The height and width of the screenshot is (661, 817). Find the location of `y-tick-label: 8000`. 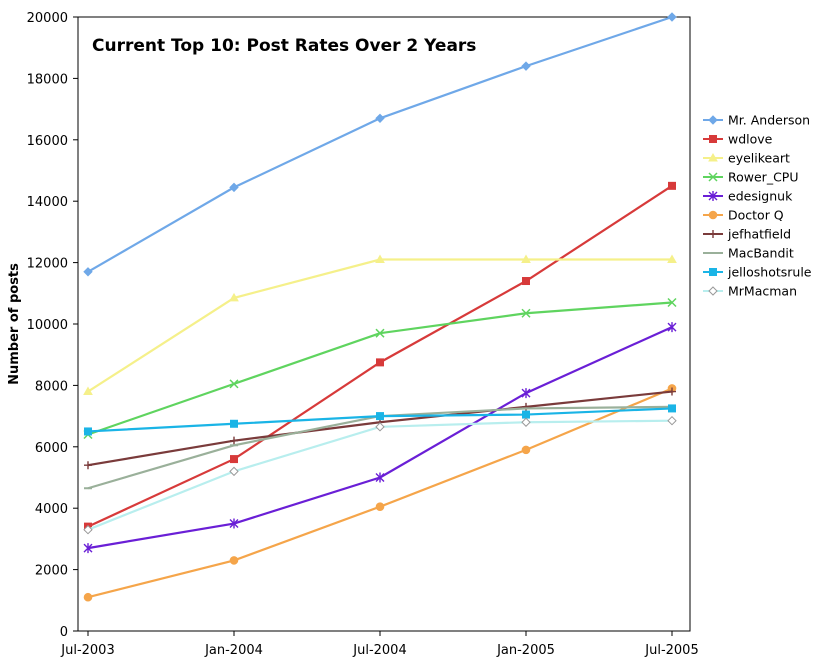

y-tick-label: 8000 is located at coordinates (51, 386).